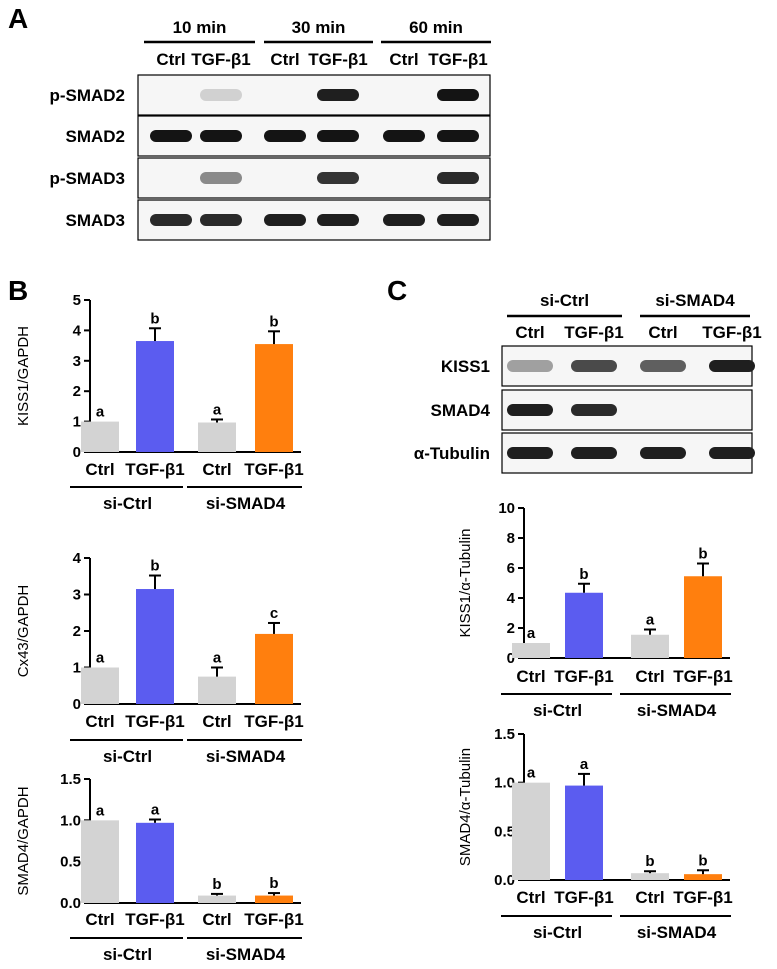  What do you see at coordinates (87, 95) in the screenshot?
I see `blot-row-label: p-SMAD2` at bounding box center [87, 95].